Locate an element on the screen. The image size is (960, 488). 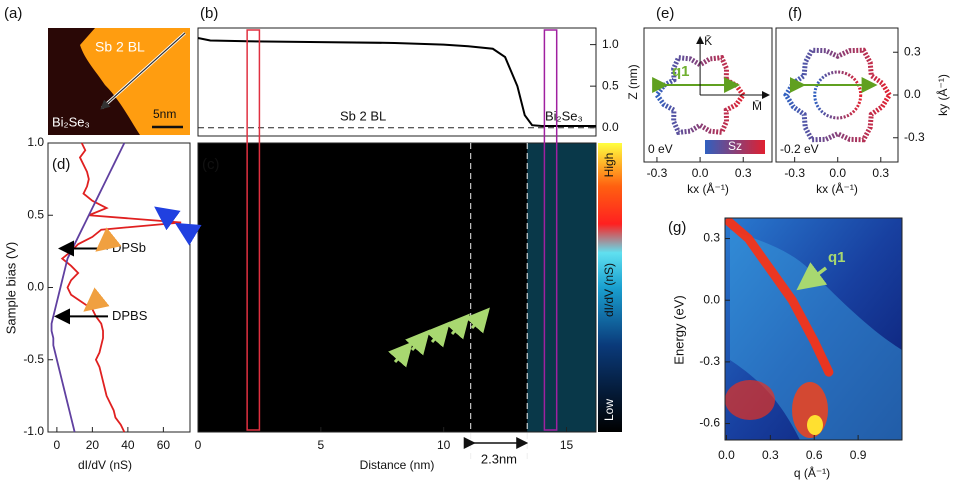
panel-label: (d) is located at coordinates (61, 164).